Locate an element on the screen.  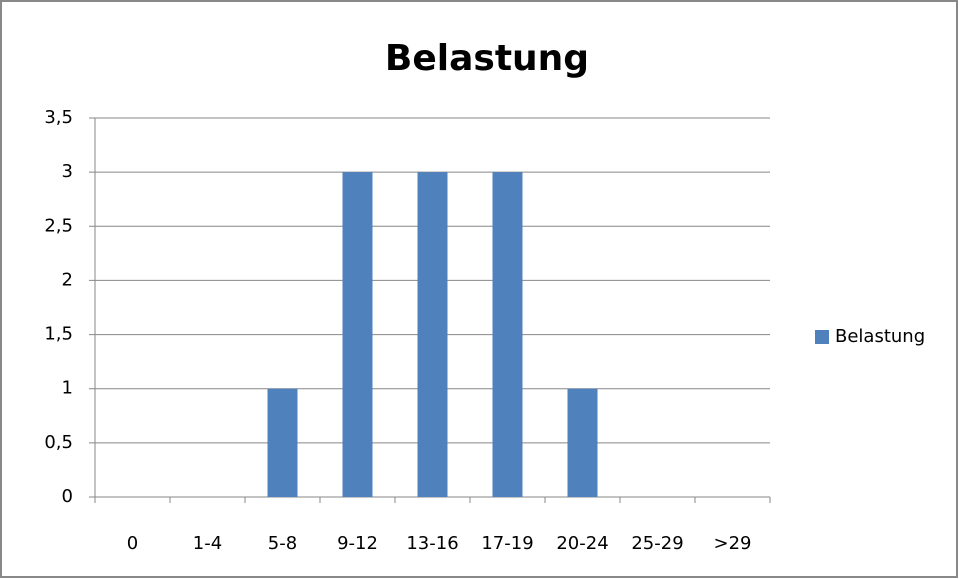
y-tick-label: 2,5 is located at coordinates (58, 225).